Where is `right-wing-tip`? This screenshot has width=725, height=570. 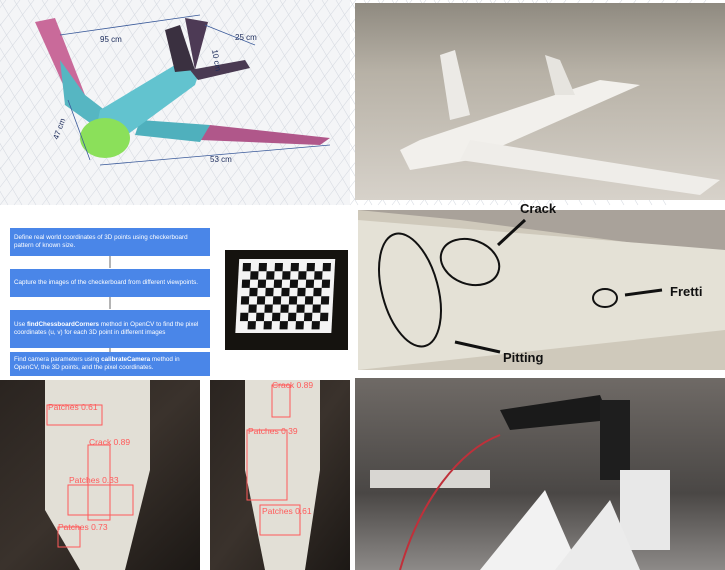
right-wing-tip is located at coordinates (265, 135).